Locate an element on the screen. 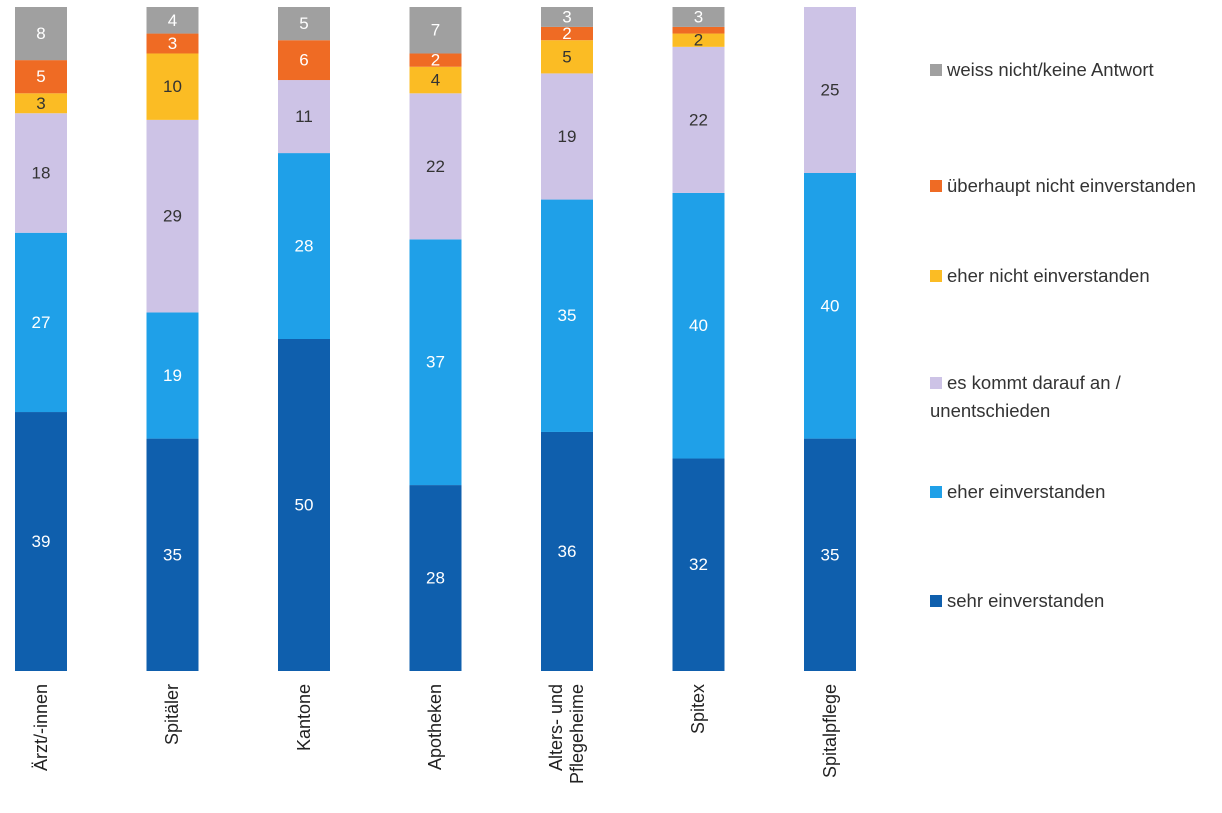 The height and width of the screenshot is (813, 1222). data-label: 10 is located at coordinates (172, 86).